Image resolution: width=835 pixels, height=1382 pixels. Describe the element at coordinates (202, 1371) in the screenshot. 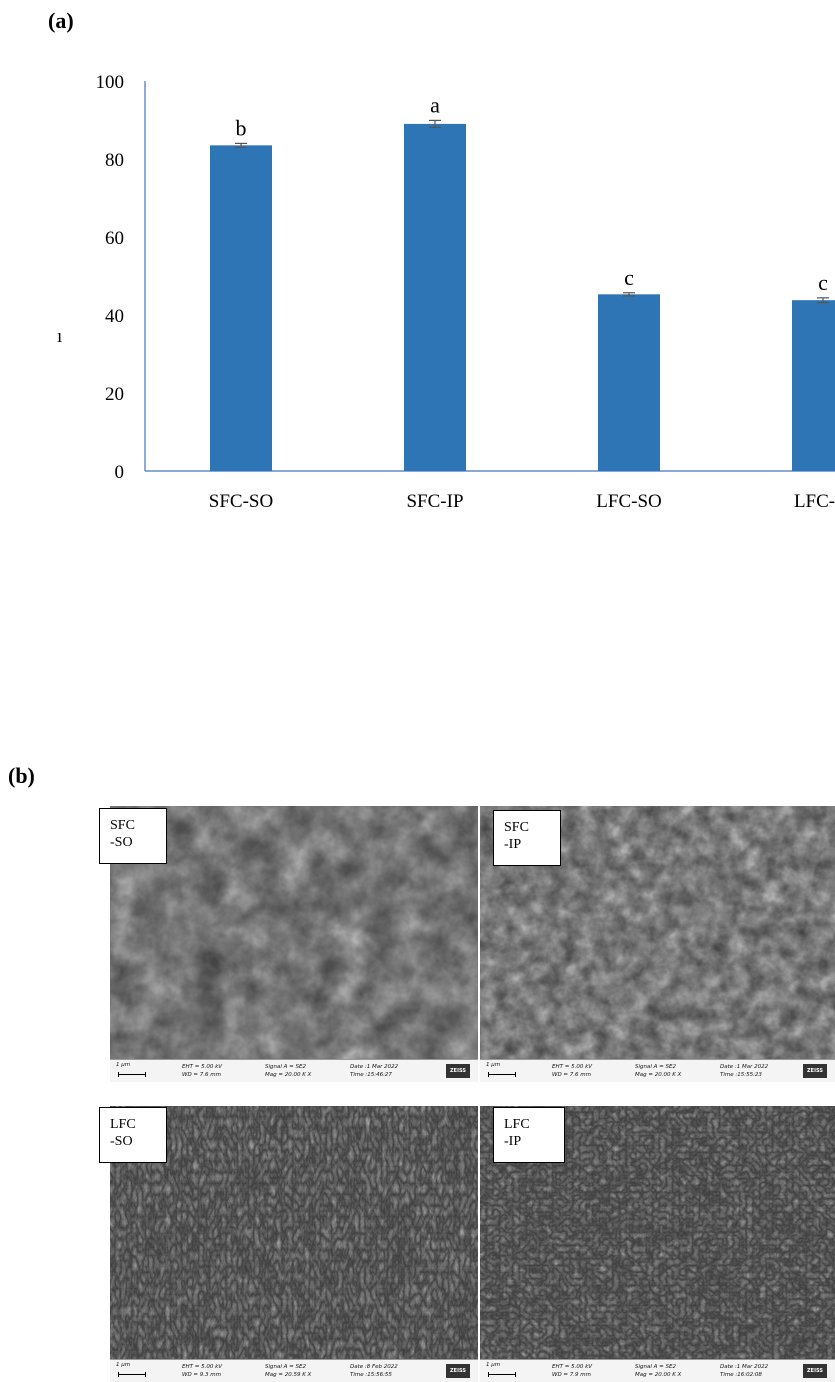

I see `sem-params-1: EHT = 5.00 kV WD = 9.3 mm` at that location.